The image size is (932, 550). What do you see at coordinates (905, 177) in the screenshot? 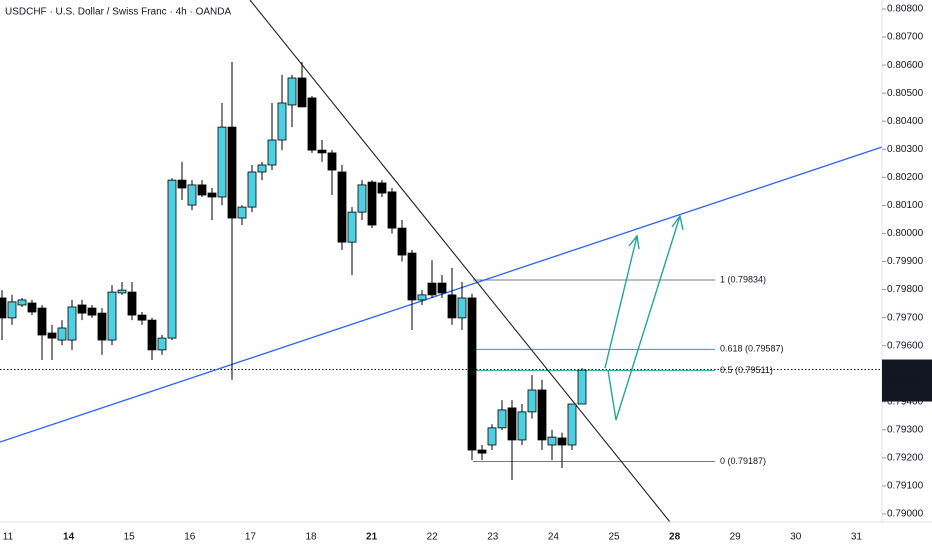
I see `y-tick-label: 0.80200` at bounding box center [905, 177].